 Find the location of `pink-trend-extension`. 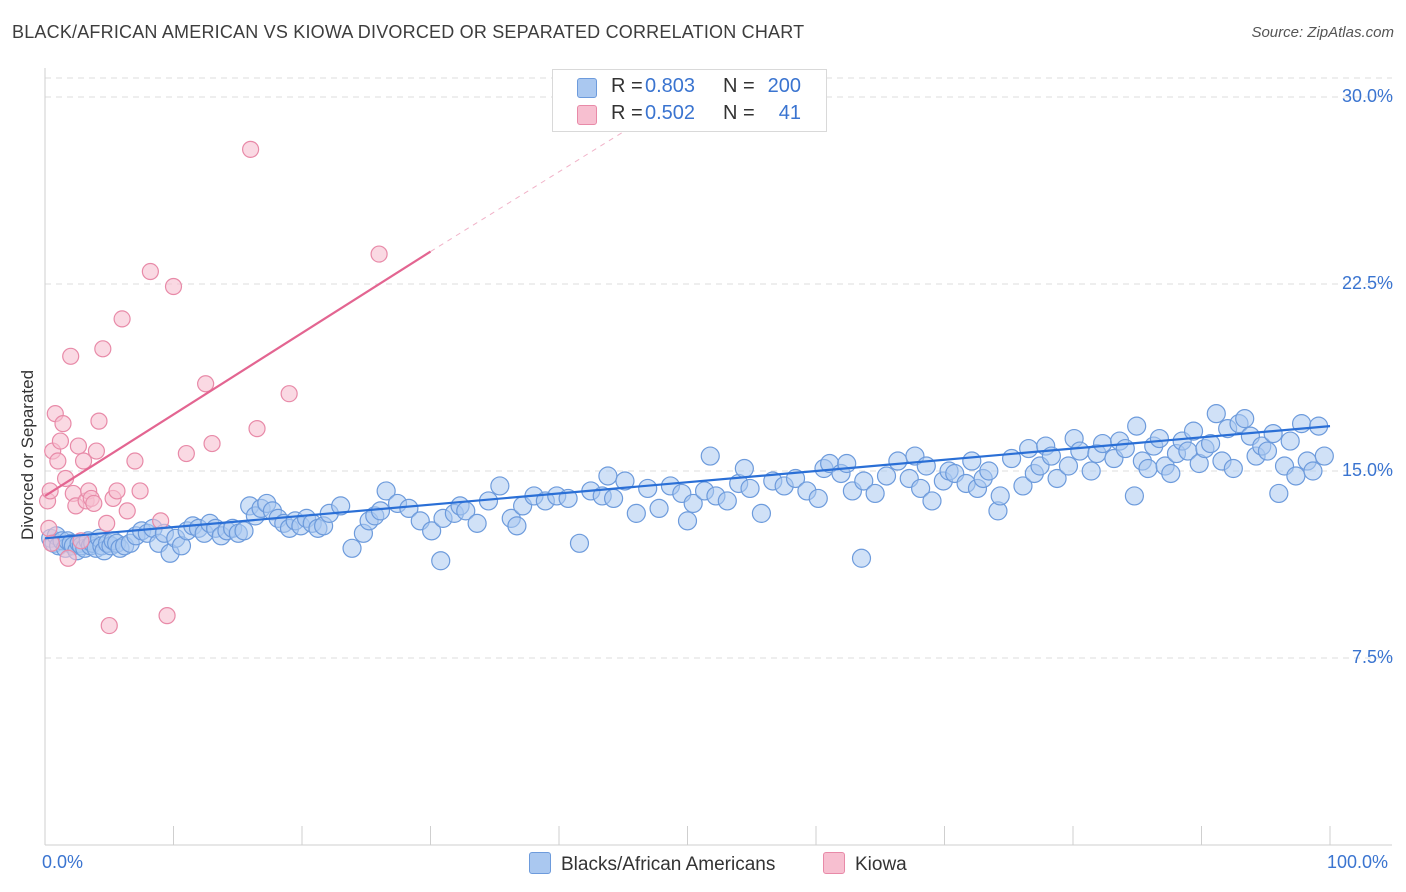

pink-trend-extension is located at coordinates (527, 192).